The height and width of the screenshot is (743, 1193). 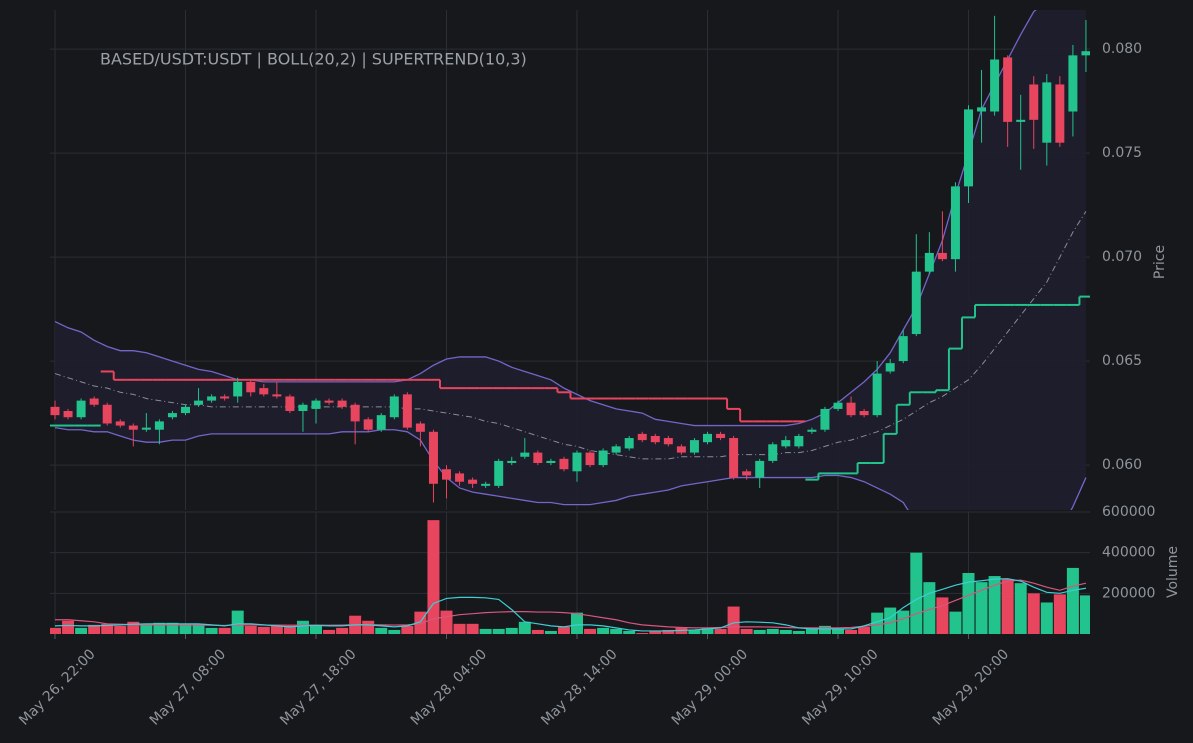 What do you see at coordinates (1122, 153) in the screenshot?
I see `y-tick-label: 0.075` at bounding box center [1122, 153].